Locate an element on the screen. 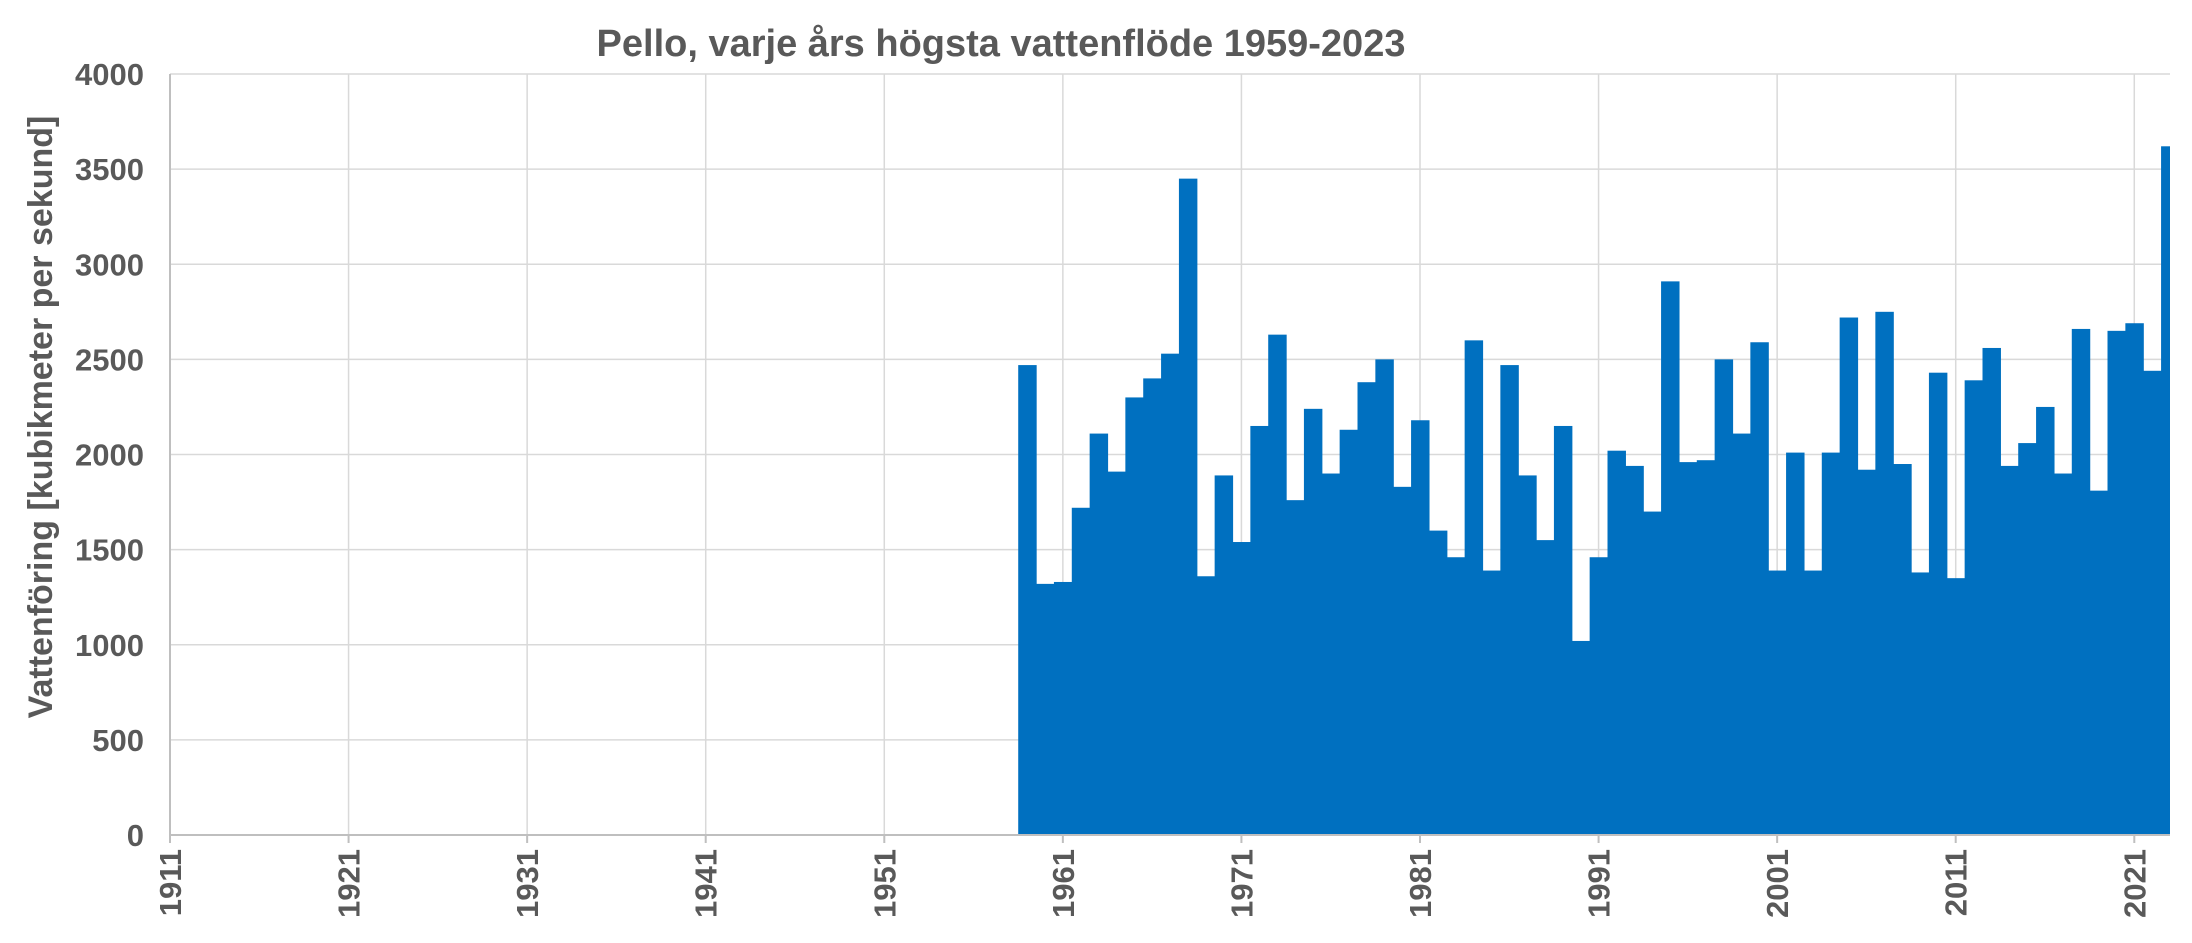  x-tick-label: 1951 is located at coordinates (884, 883).